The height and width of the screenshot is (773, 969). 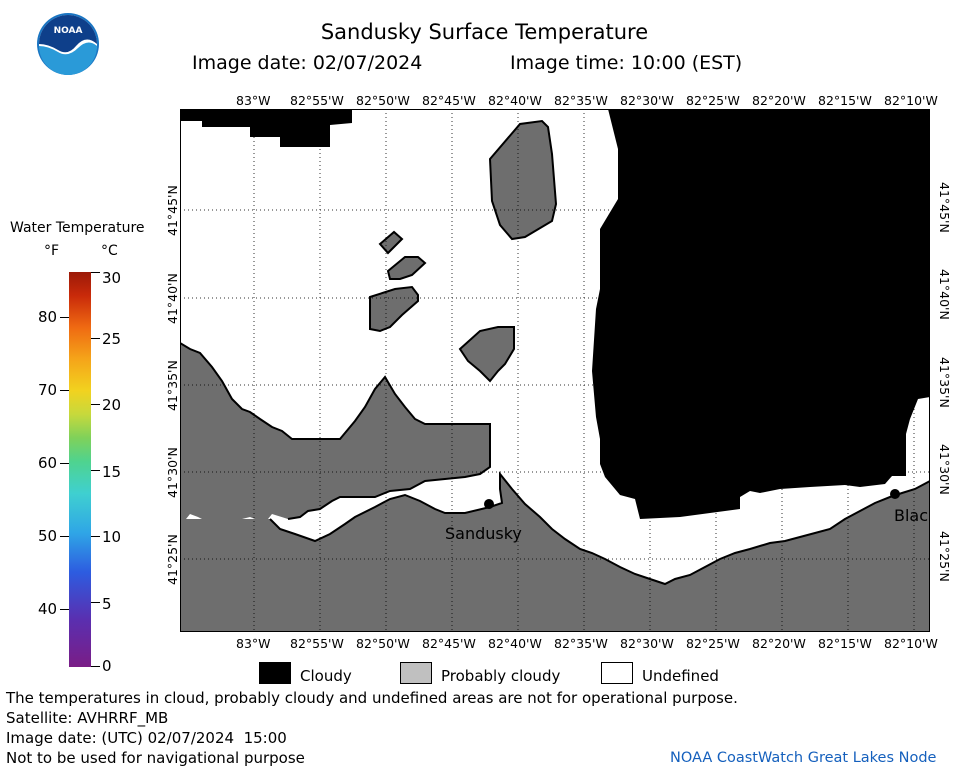 What do you see at coordinates (68, 44) in the screenshot?
I see `noaa-logo: NOAA` at bounding box center [68, 44].